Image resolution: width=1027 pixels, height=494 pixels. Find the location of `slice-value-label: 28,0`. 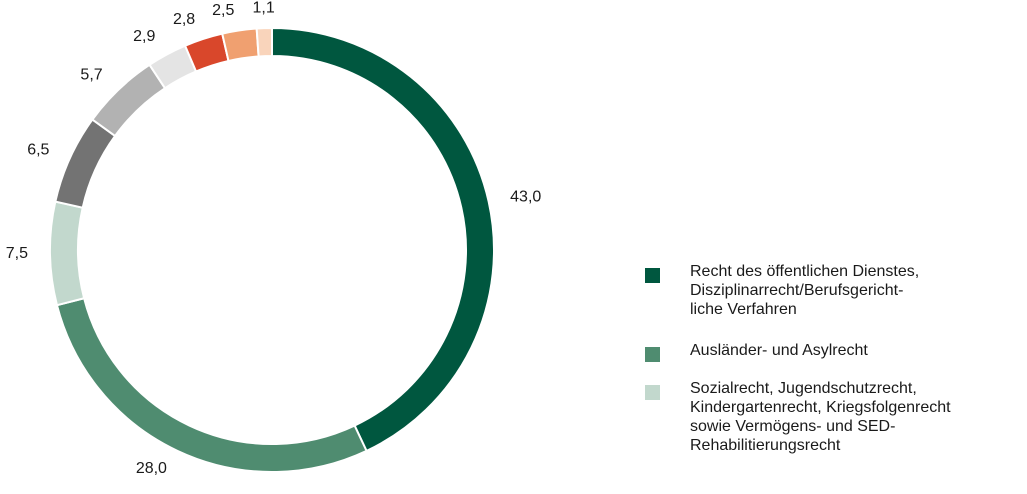

slice-value-label: 28,0 is located at coordinates (151, 468).